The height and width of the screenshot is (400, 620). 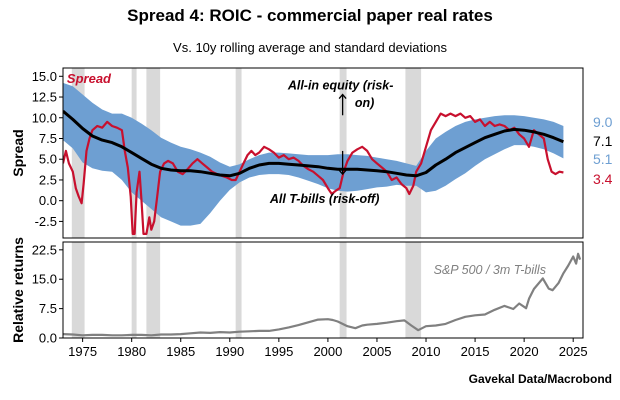 I want to click on bottom-y-tick-label: 0.0, so click(x=48, y=338).